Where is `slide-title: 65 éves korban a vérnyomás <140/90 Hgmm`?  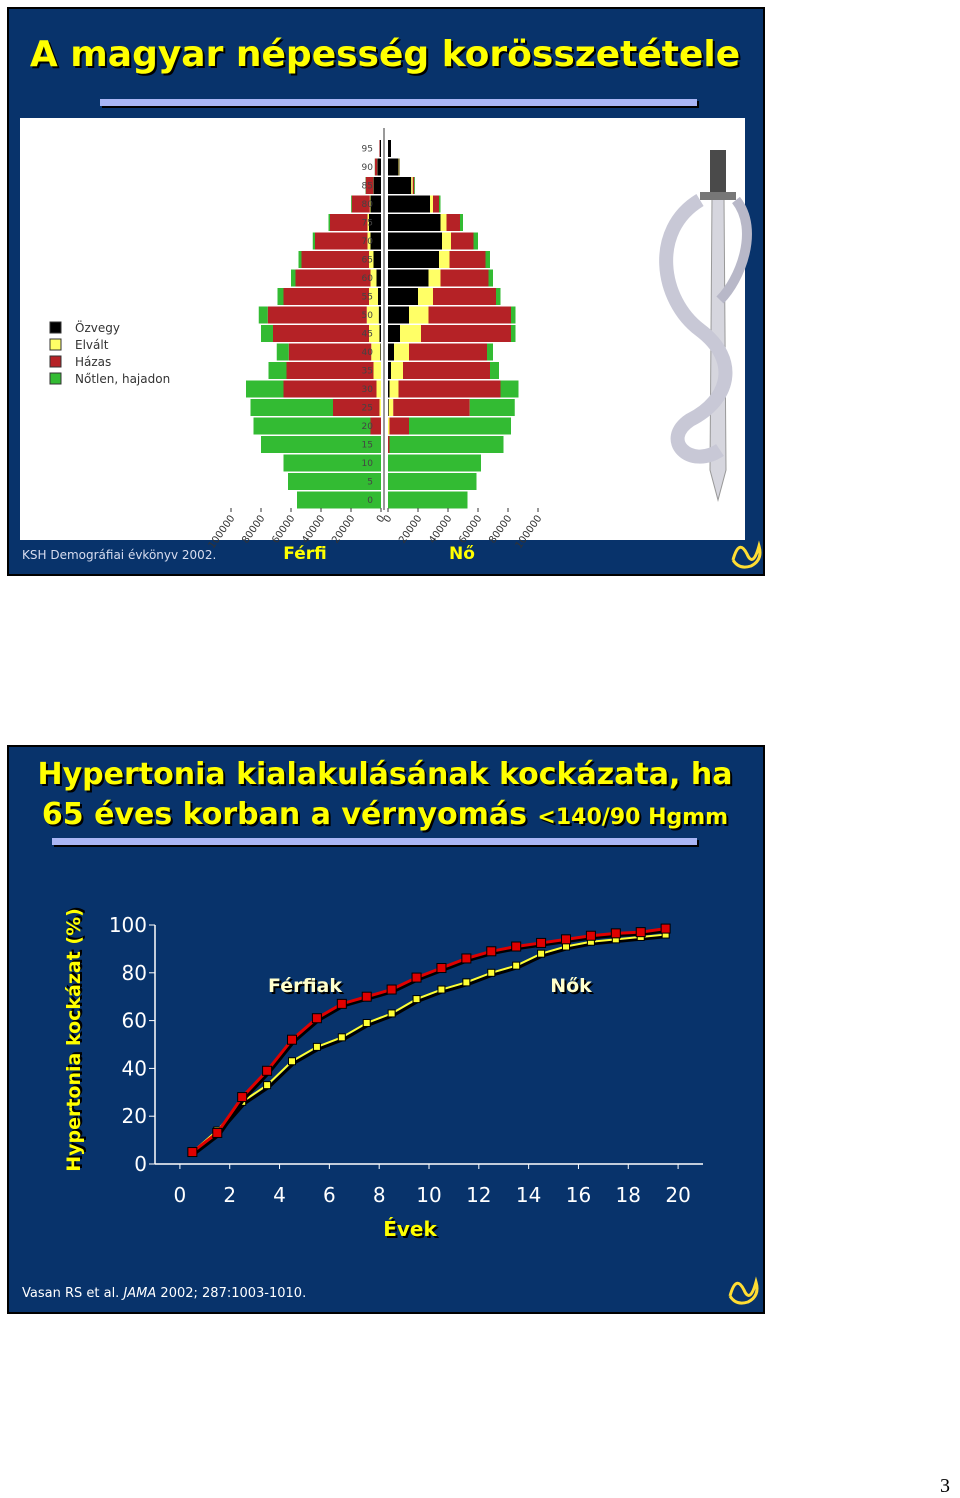
slide-title: 65 éves korban a vérnyomás <140/90 Hgmm is located at coordinates (385, 814).